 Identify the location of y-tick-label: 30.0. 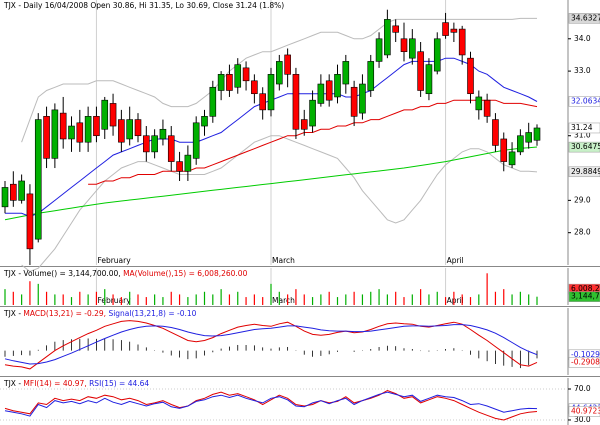
(582, 419).